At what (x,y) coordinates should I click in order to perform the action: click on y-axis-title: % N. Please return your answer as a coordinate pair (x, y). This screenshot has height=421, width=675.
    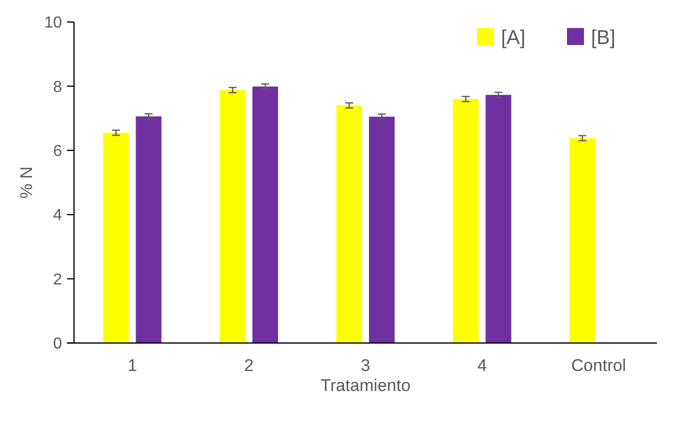
    Looking at the image, I should click on (26, 182).